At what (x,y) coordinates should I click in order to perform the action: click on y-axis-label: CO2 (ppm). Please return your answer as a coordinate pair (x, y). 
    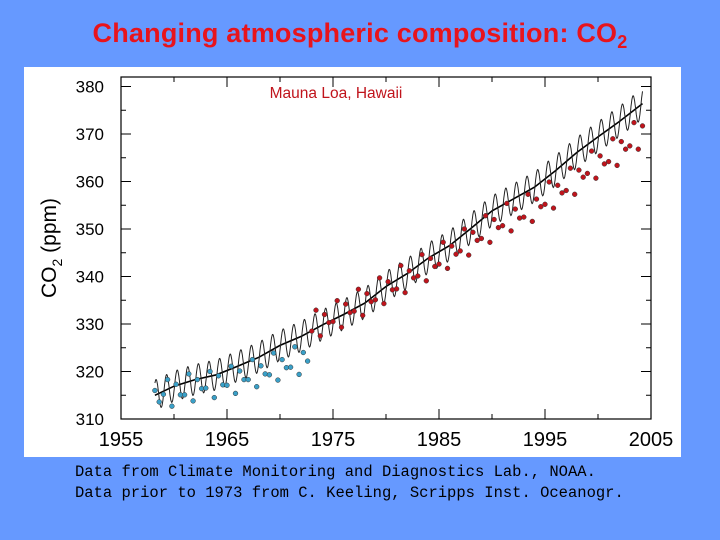
    Looking at the image, I should click on (51, 248).